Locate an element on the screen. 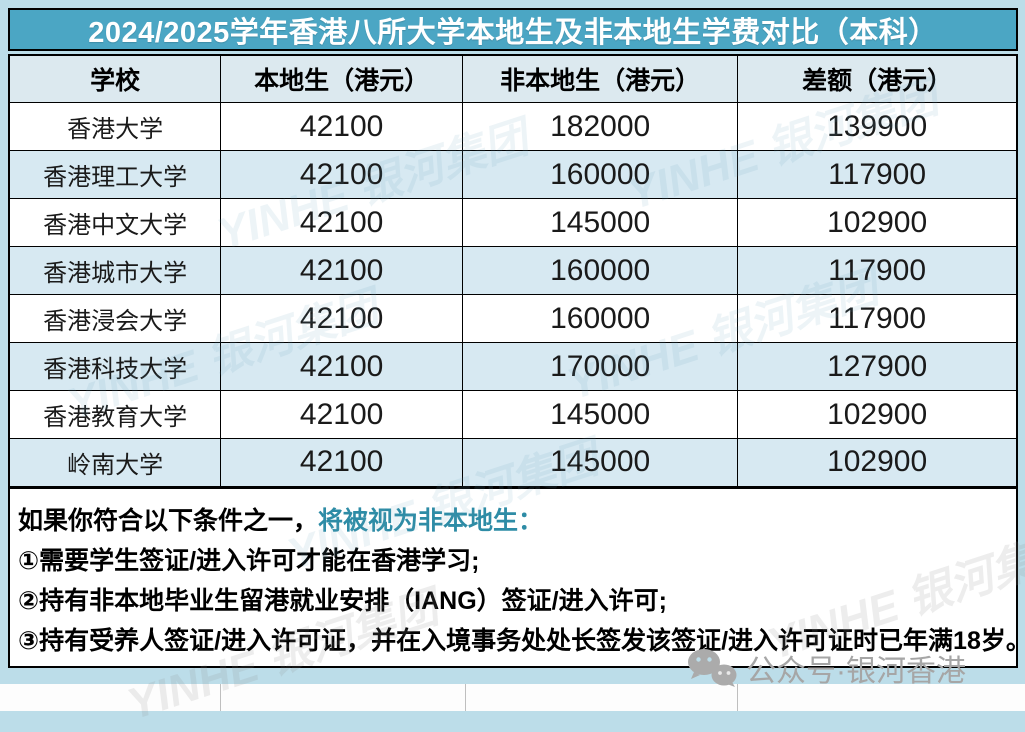 This screenshot has height=732, width=1025. table-row: 香港理工大学 42100 160000 117900 is located at coordinates (513, 174).